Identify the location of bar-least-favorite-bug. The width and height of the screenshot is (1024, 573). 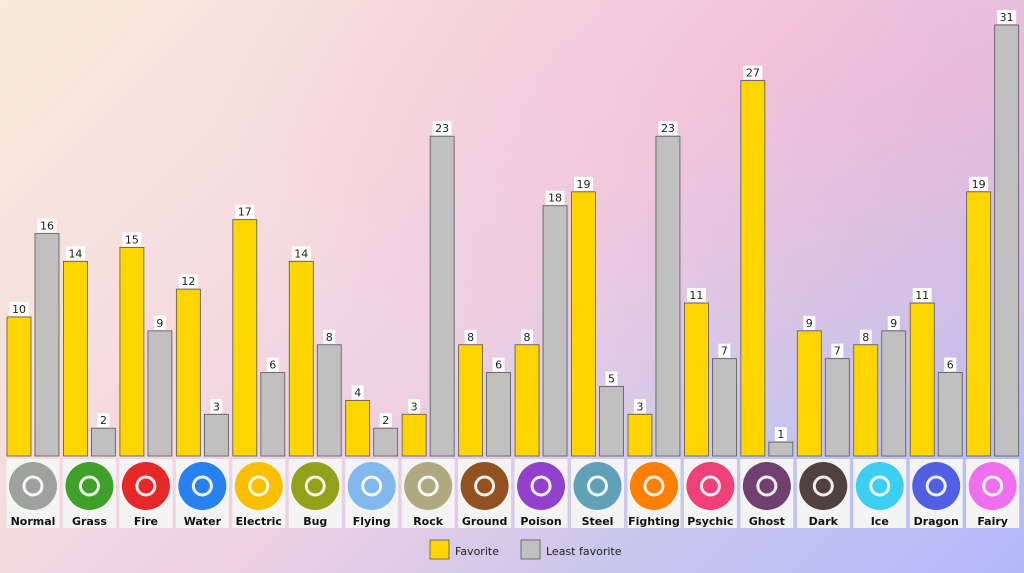
(329, 400).